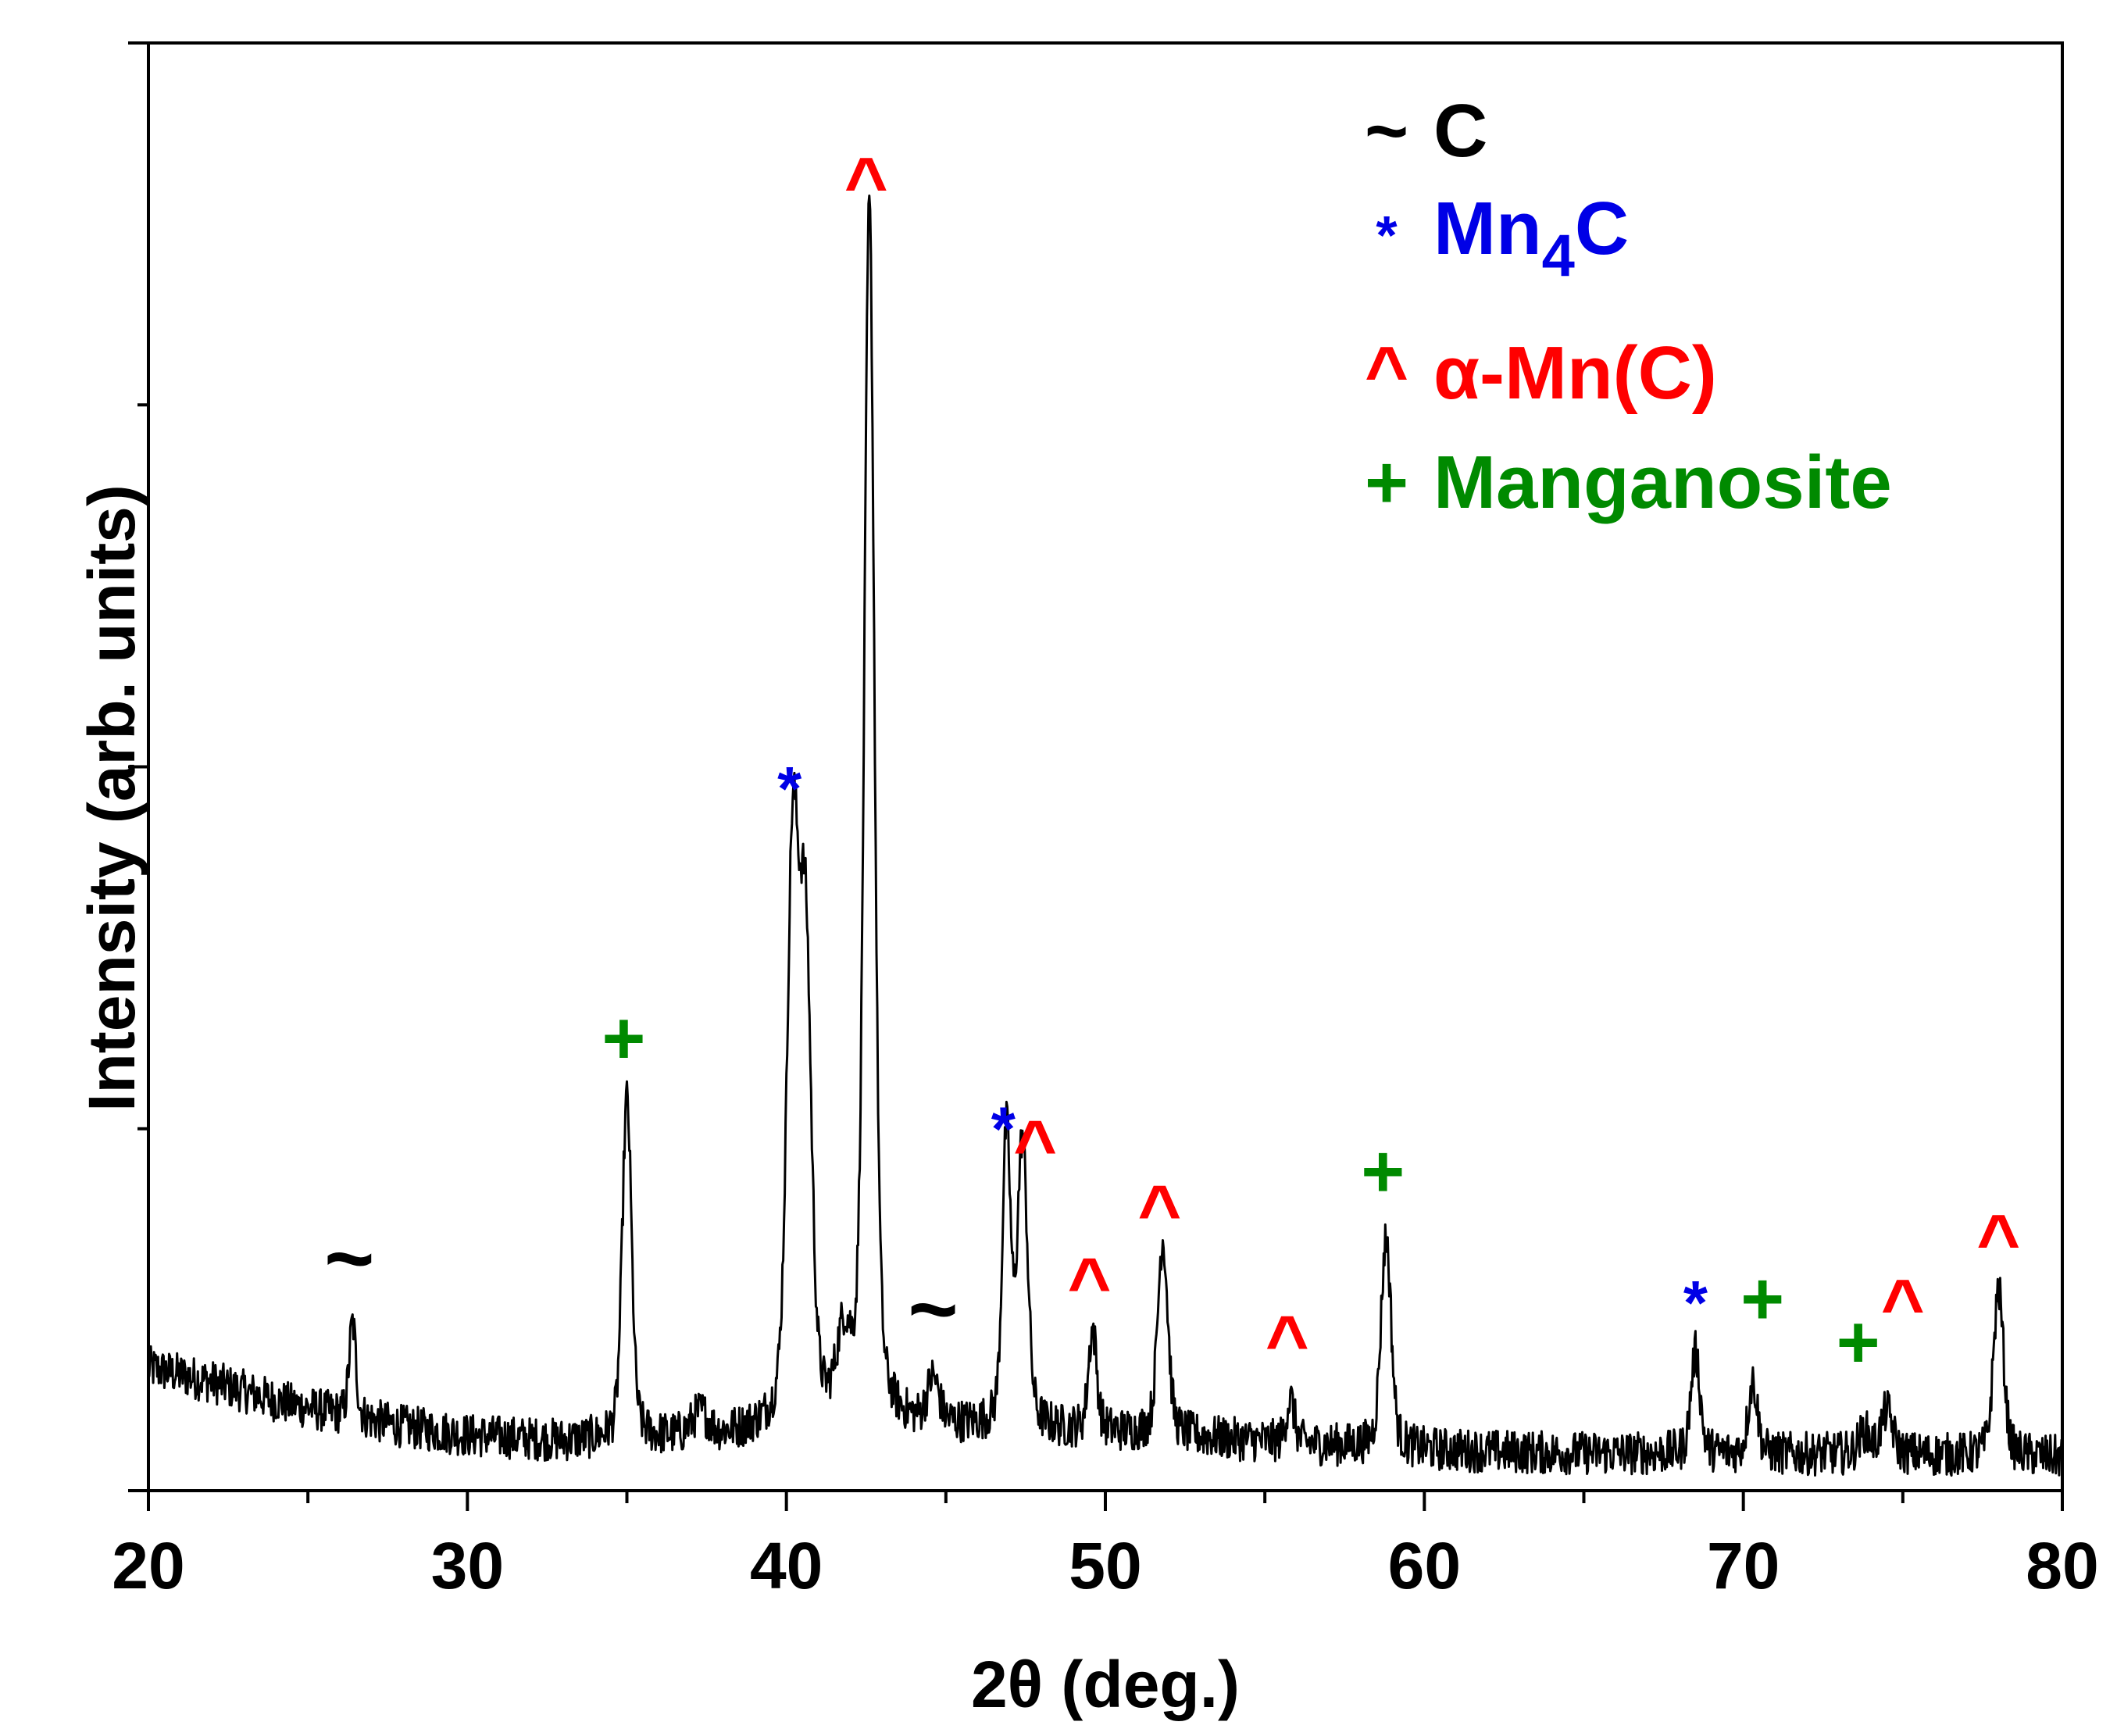  I want to click on x-tick-label: 70, so click(1743, 1565).